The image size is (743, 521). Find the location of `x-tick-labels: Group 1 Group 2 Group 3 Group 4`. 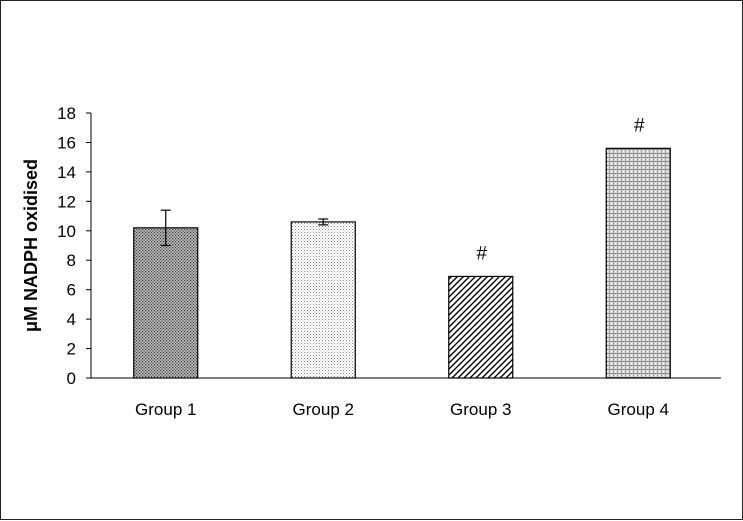

x-tick-labels: Group 1 Group 2 Group 3 Group 4 is located at coordinates (402, 409).